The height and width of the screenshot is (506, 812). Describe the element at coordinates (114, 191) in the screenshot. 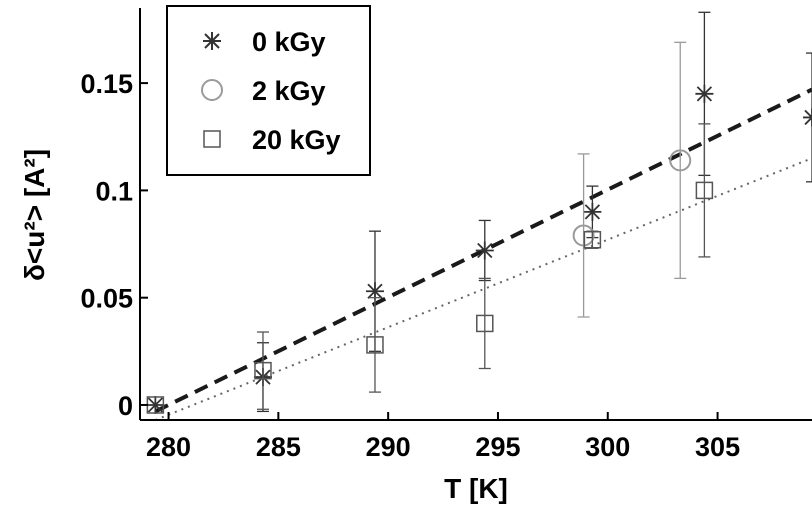

I see `y-tick-label: 0.1` at that location.